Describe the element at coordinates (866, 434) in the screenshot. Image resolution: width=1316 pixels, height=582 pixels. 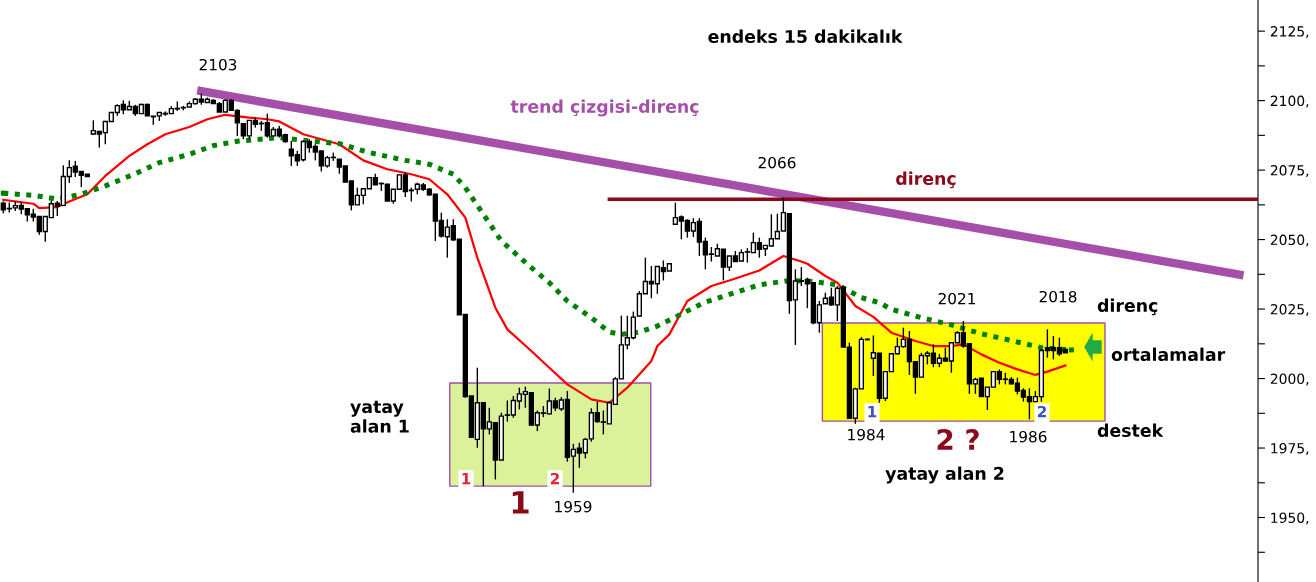
I see `annotation: 1984` at that location.